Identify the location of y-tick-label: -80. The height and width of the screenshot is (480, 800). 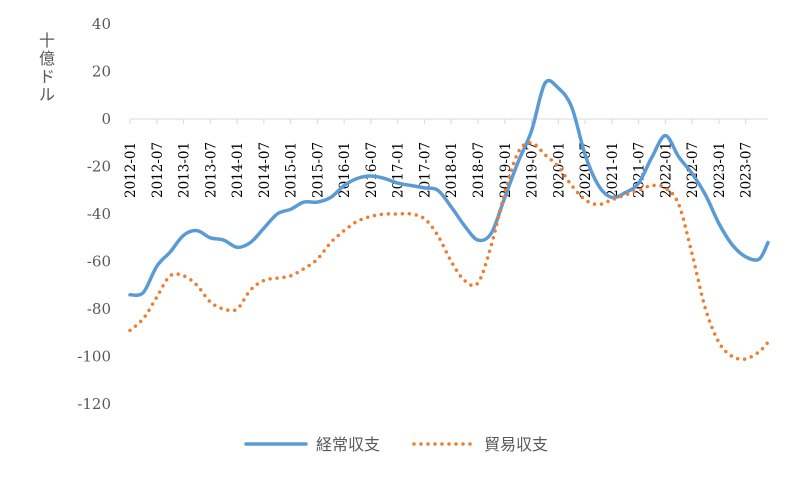
(99, 309).